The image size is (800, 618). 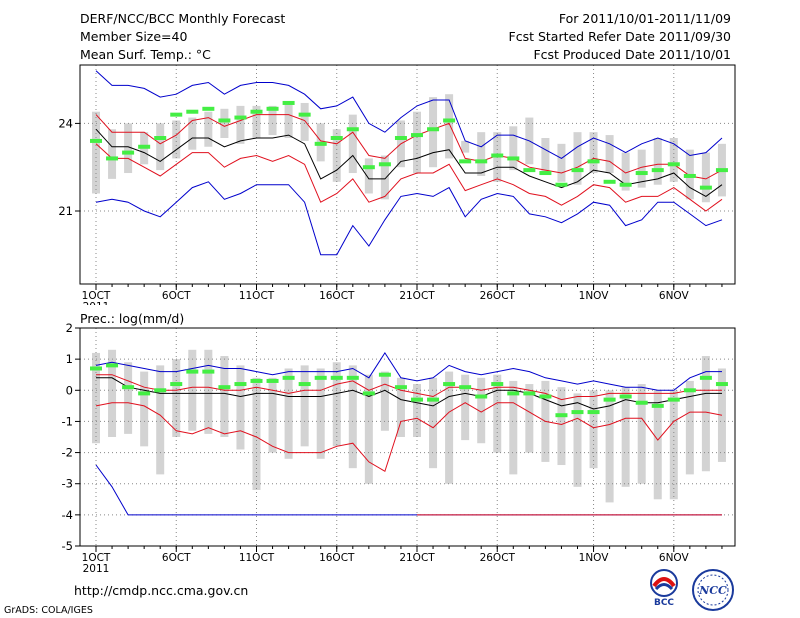 What do you see at coordinates (161, 590) in the screenshot?
I see `source-url: http://cmdp.ncc.cma.gov.cn` at bounding box center [161, 590].